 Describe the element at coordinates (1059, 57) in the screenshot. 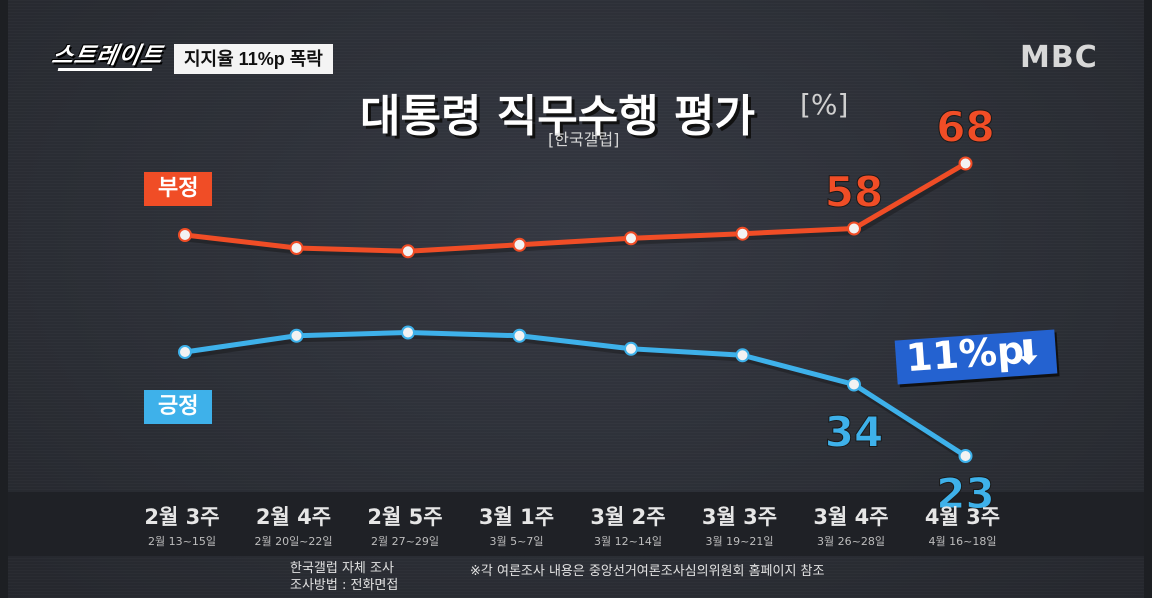

I see `broadcaster-logo: MBC` at that location.